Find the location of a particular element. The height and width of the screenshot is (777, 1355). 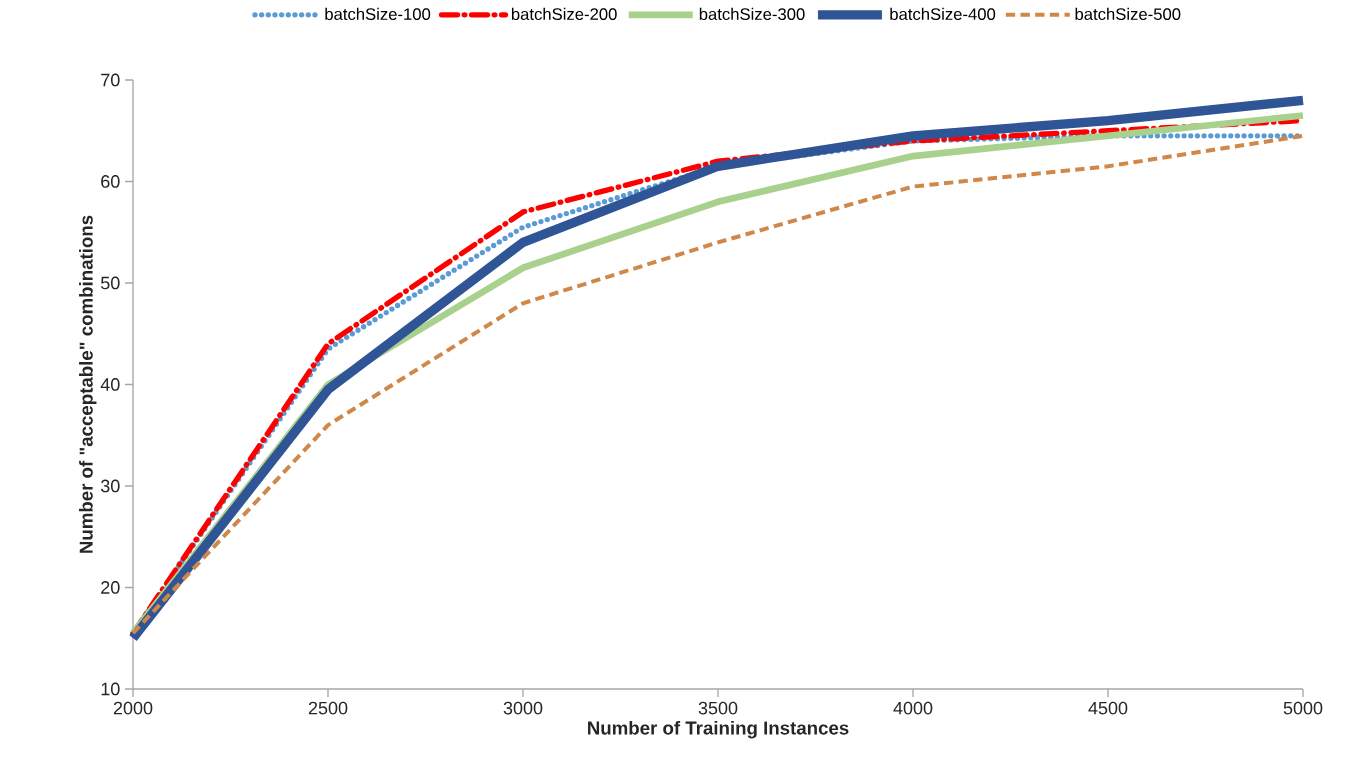

legend-label: batchSize-300 is located at coordinates (752, 14).